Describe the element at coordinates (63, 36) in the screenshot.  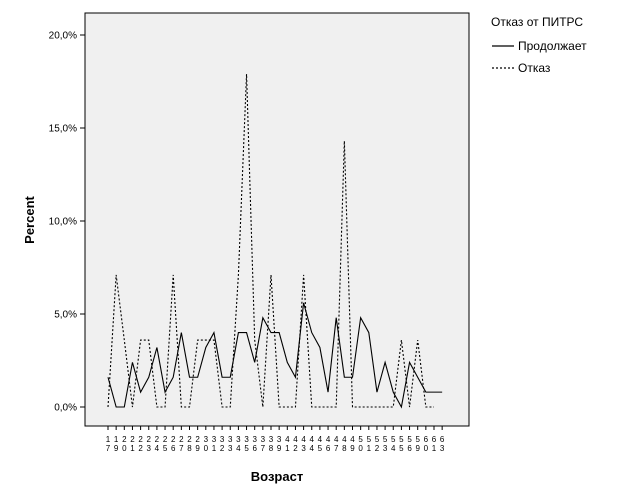
I see `y-tick-label: 20,0%` at that location.